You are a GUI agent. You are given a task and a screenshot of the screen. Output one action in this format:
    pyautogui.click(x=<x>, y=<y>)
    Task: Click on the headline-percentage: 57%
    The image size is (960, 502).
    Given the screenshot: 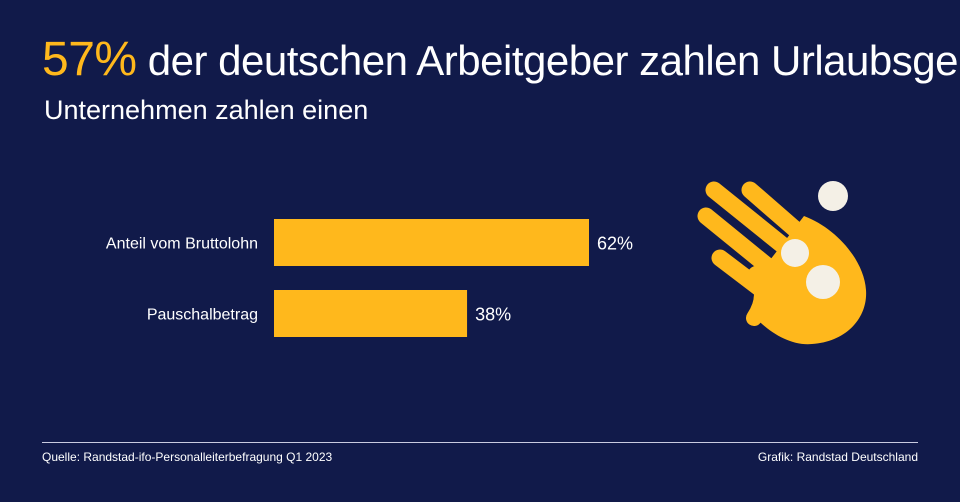 What is the action you would take?
    pyautogui.click(x=89, y=59)
    